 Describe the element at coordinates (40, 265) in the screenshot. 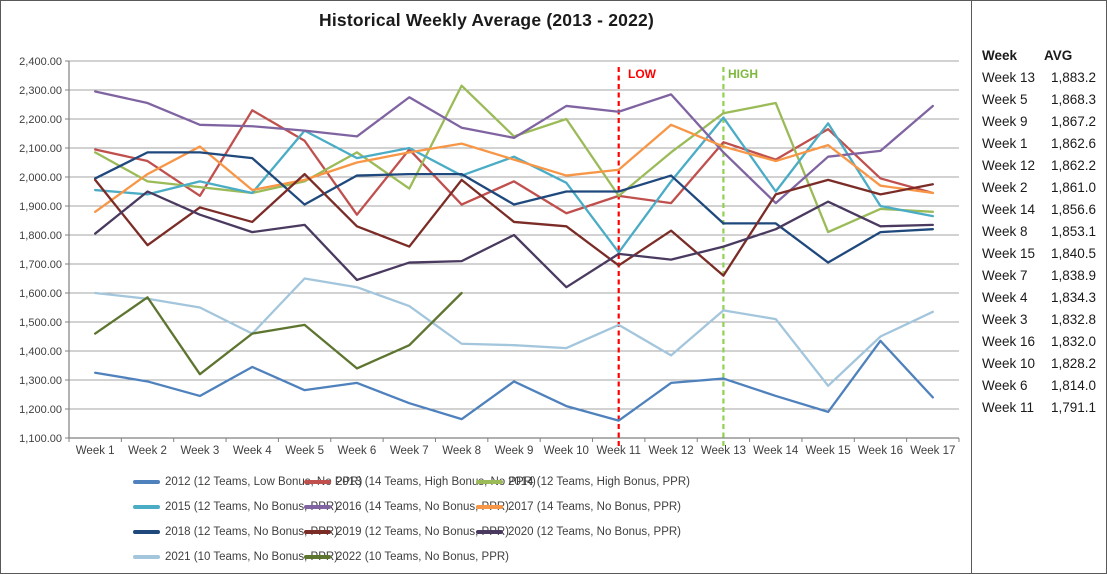

I see `y-axis-label: 1,700.00` at that location.